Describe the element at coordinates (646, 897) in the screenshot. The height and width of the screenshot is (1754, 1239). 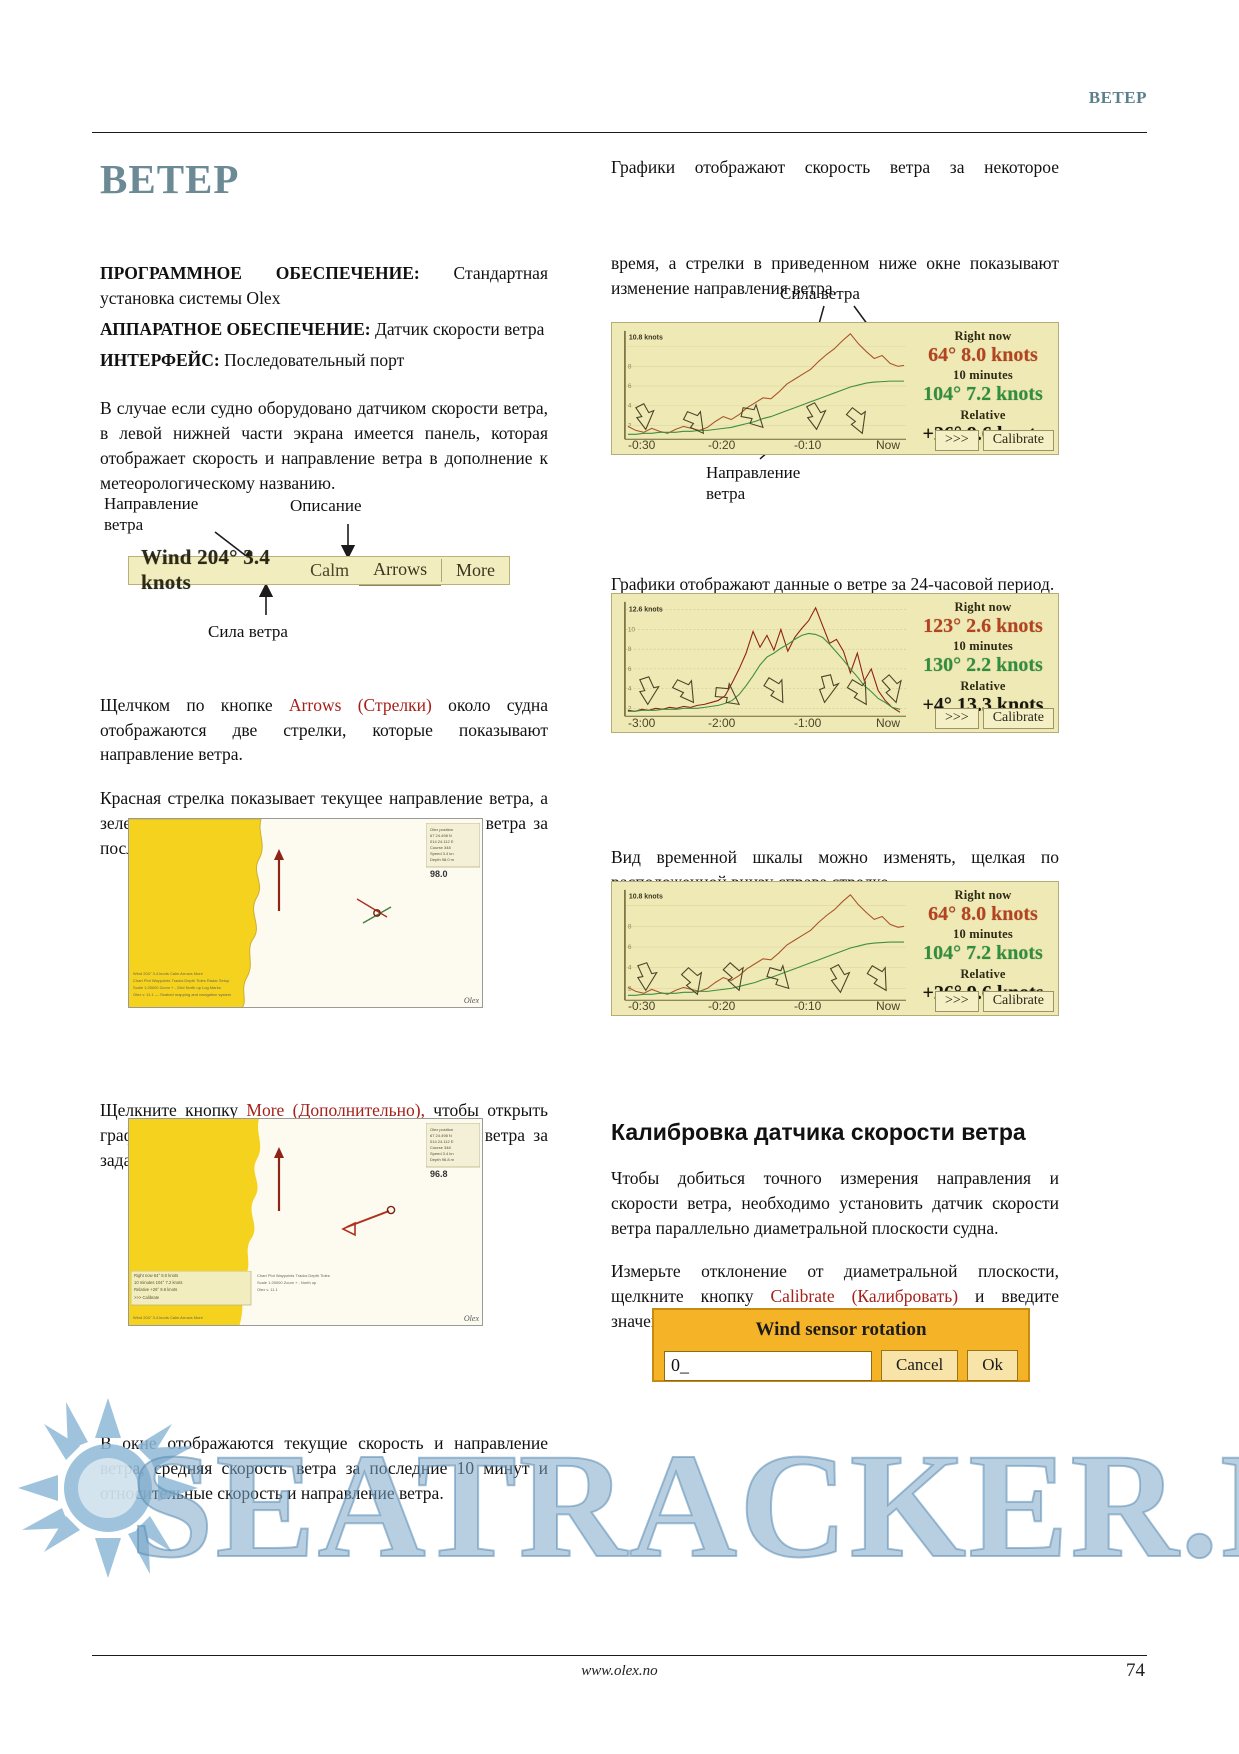
I see `svg-text: 10.8 knots` at that location.